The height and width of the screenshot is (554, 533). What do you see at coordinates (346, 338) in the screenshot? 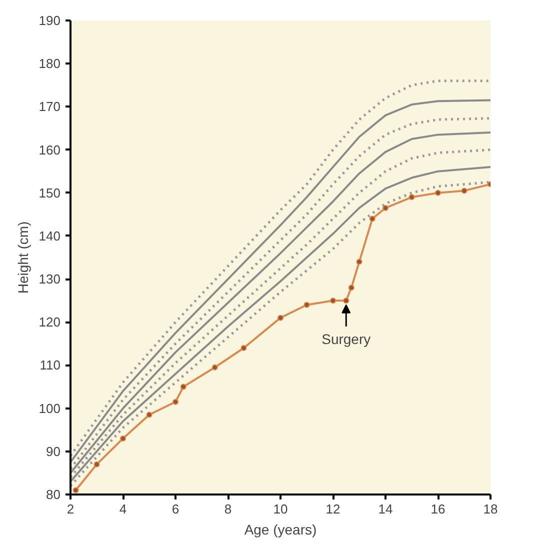
I see `annotation: Surgery` at bounding box center [346, 338].